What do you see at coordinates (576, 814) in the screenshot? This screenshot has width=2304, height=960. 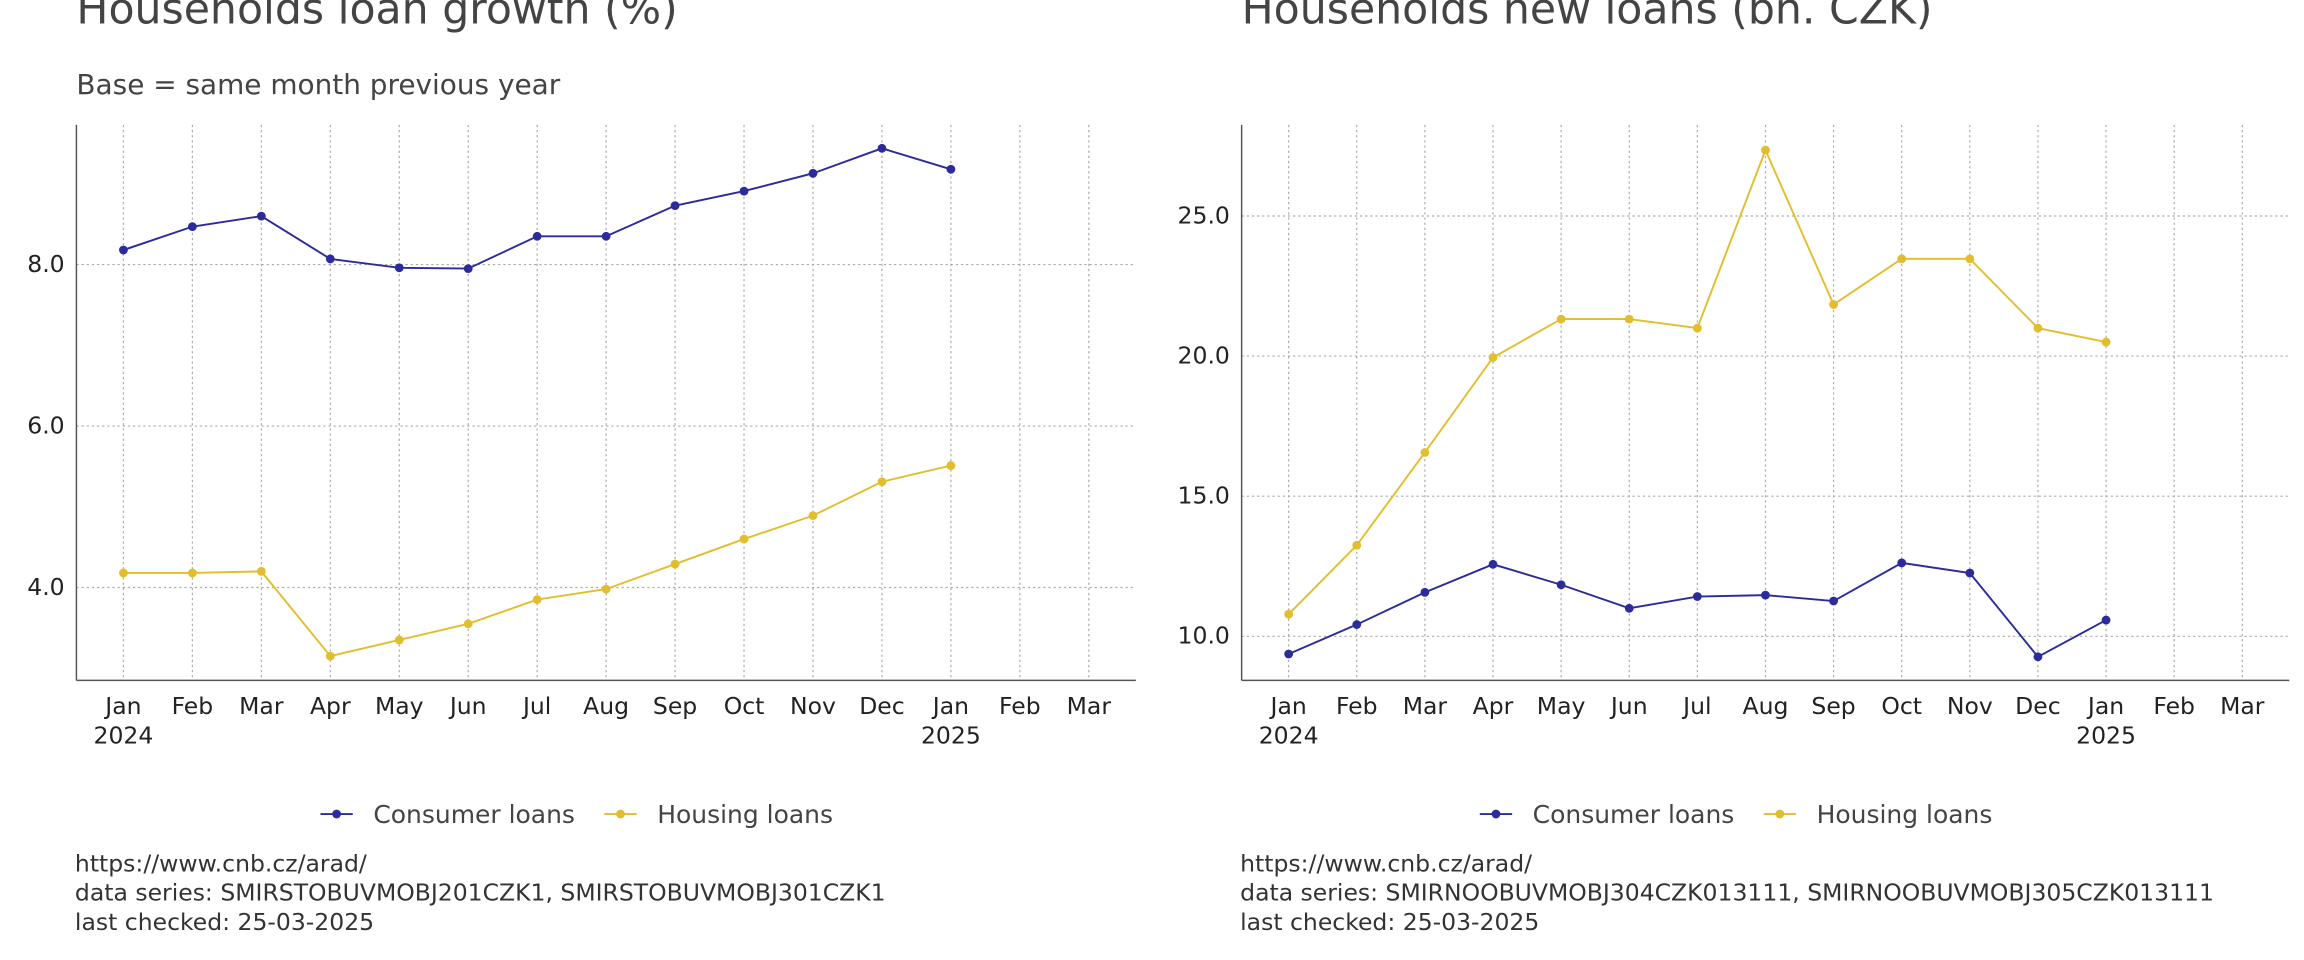 I see `legend: Consumer loans Housing loans` at bounding box center [576, 814].